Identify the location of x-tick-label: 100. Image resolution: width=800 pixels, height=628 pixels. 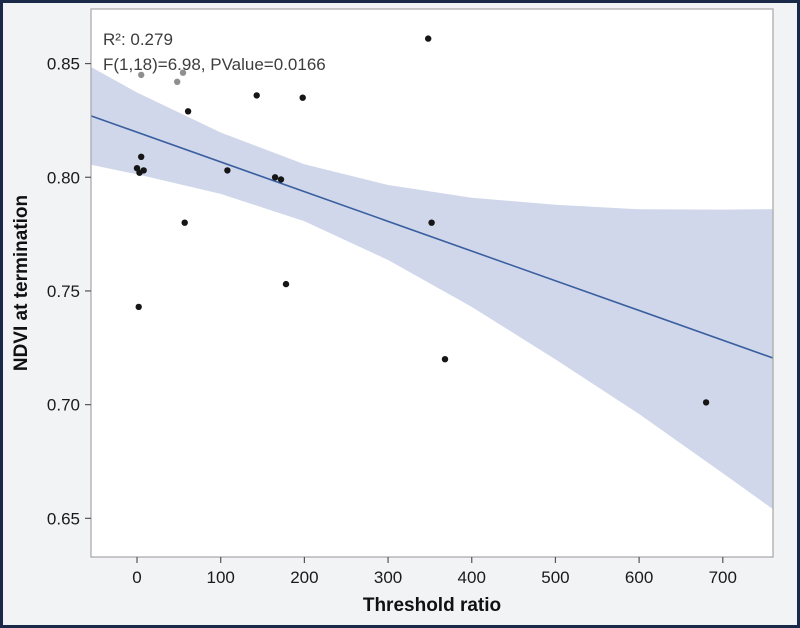
(221, 577).